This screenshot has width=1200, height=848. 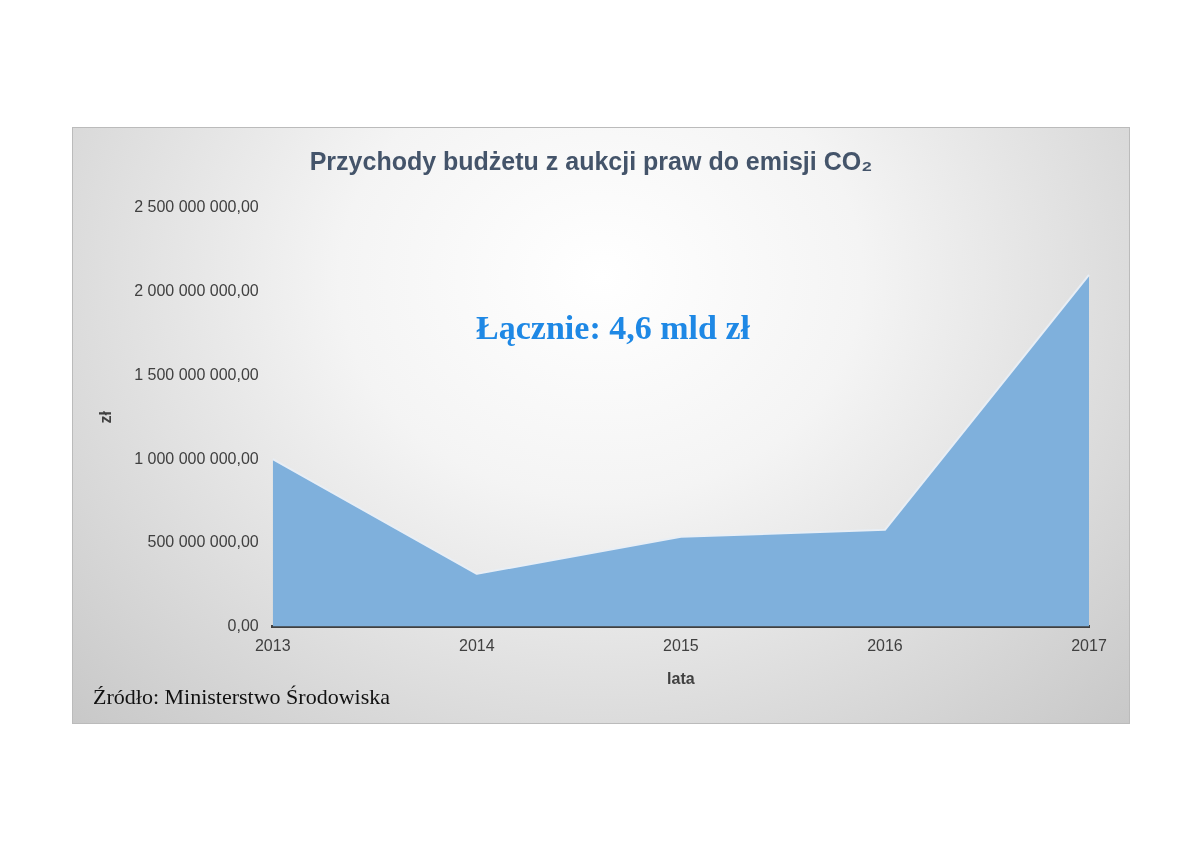 I want to click on y-tick-label: 1 500 000 000,00, so click(x=196, y=374).